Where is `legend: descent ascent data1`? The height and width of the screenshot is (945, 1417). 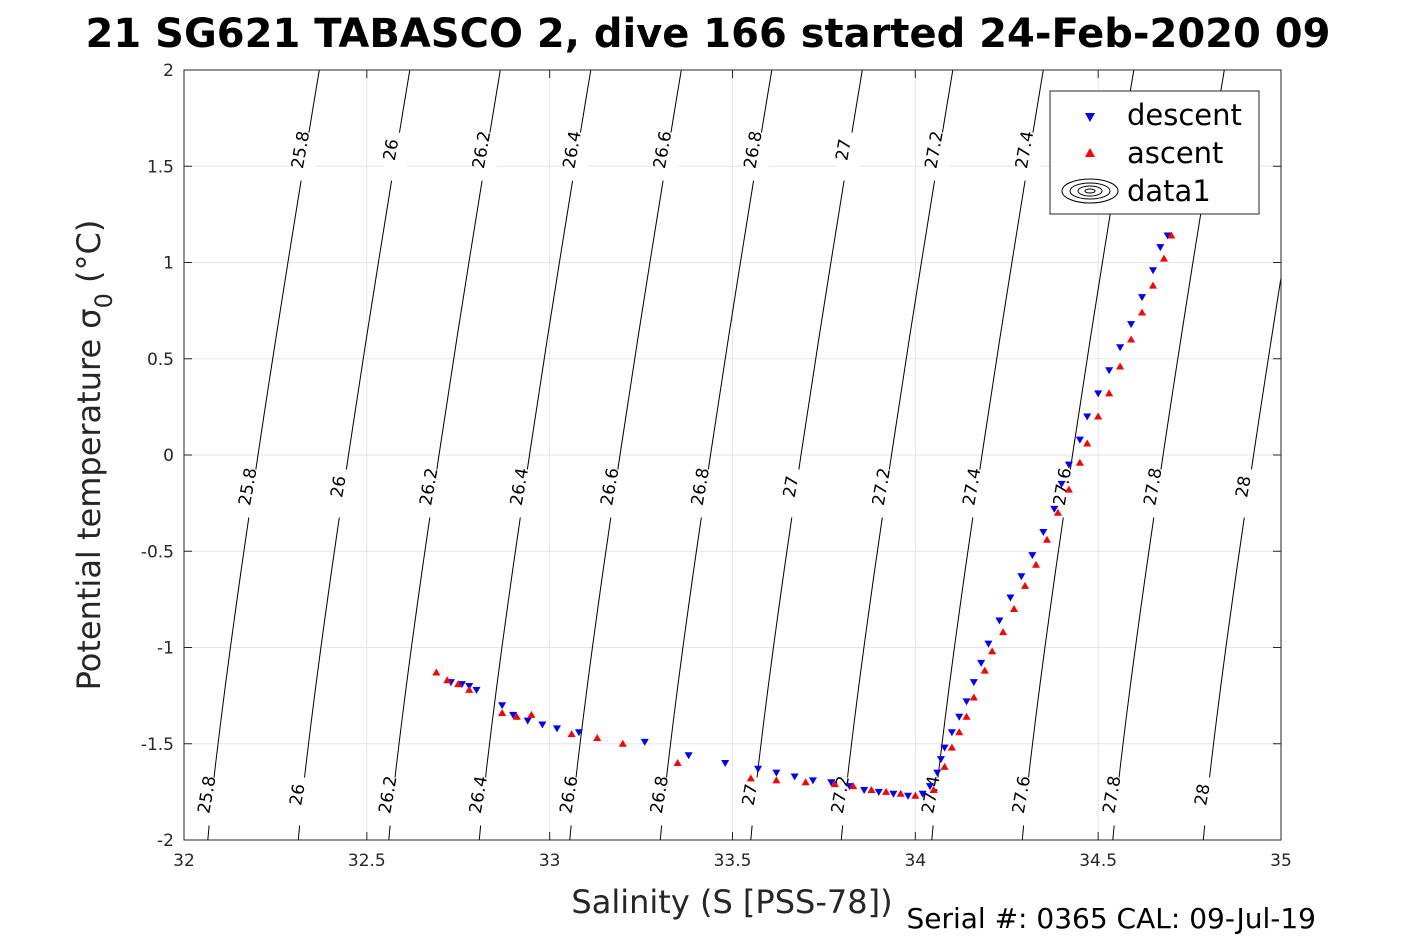 legend: descent ascent data1 is located at coordinates (1154, 152).